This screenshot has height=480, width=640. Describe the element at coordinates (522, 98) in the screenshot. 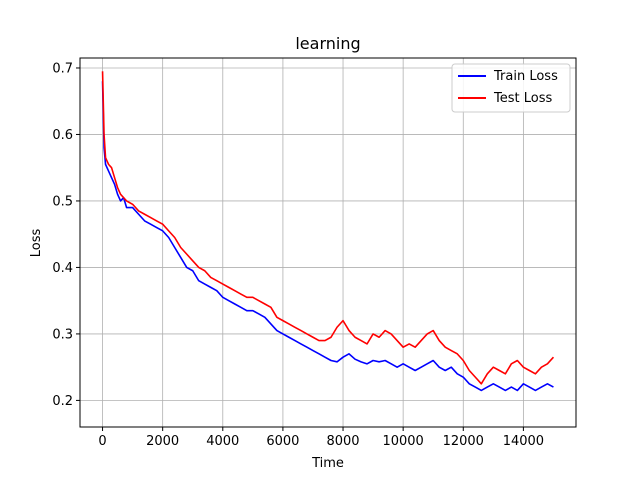

I see `legend-label-test-loss: Test Loss` at that location.